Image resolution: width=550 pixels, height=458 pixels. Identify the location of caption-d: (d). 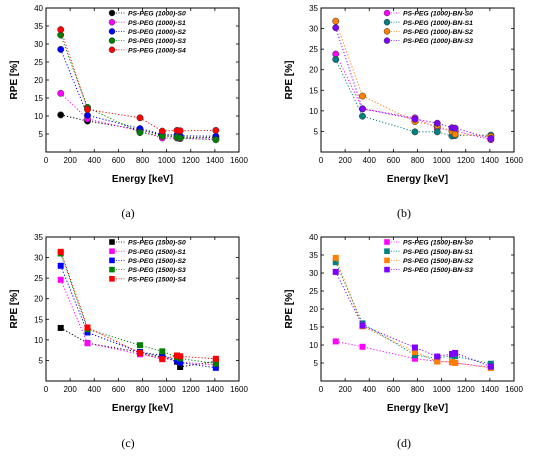
(404, 443).